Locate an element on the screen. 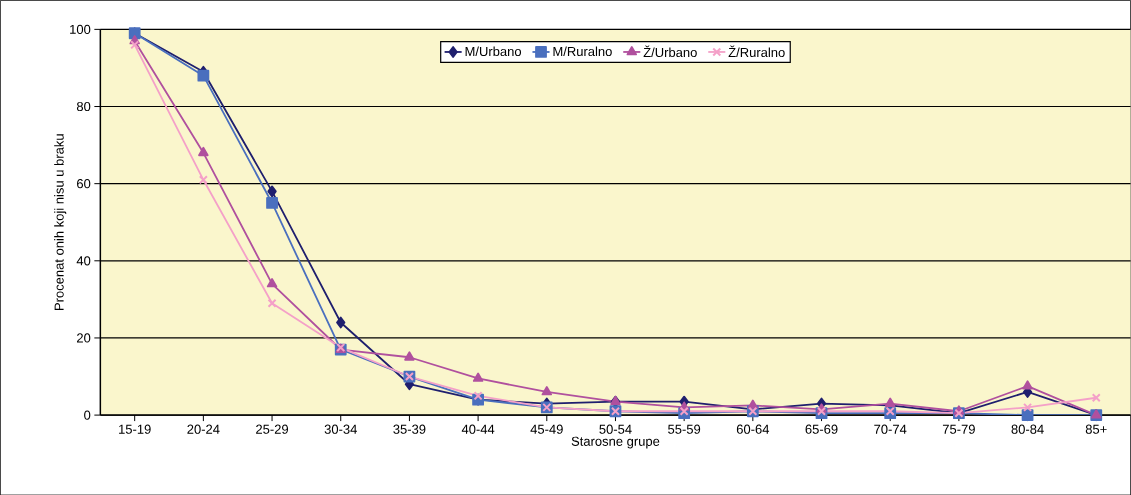 The height and width of the screenshot is (495, 1131). y-tick-label: 20 is located at coordinates (84, 338).